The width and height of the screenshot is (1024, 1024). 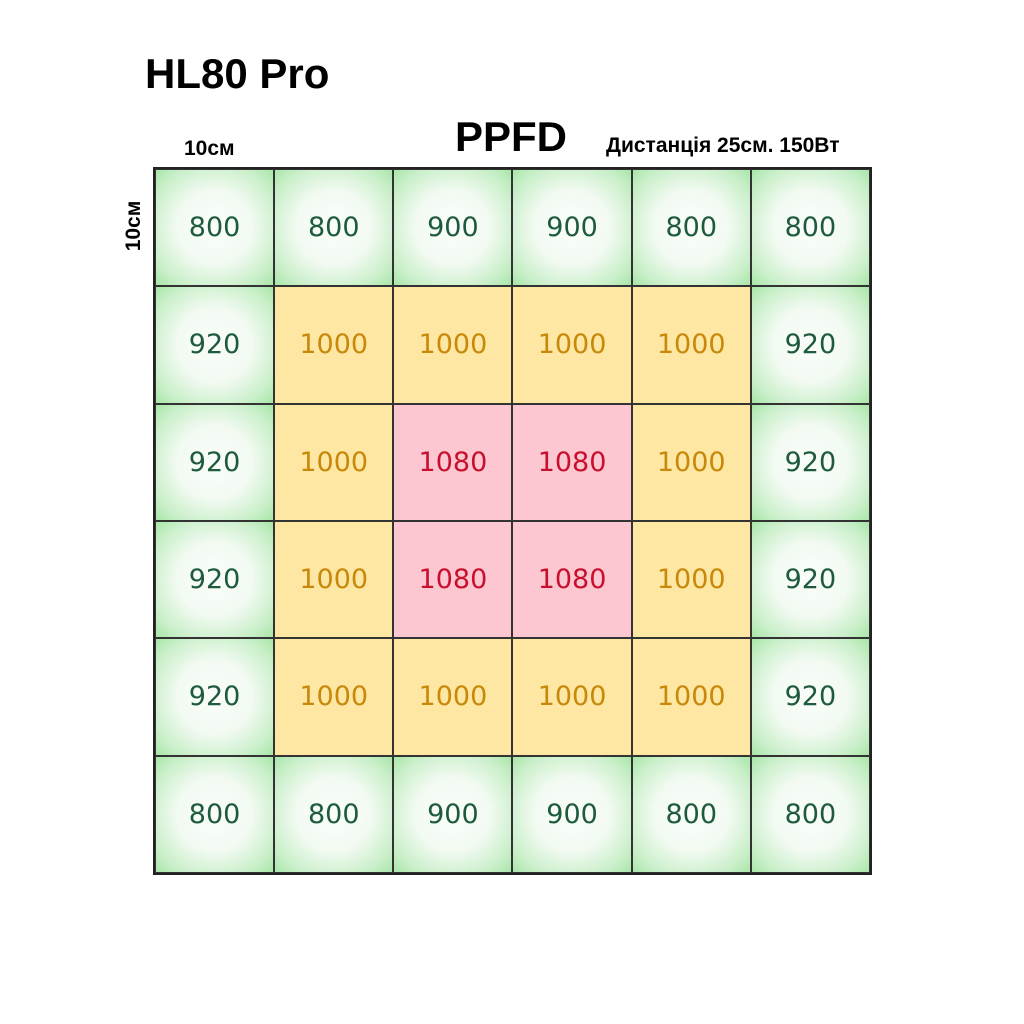 I want to click on ppfd-cell-r3-c1: 920, so click(x=215, y=462).